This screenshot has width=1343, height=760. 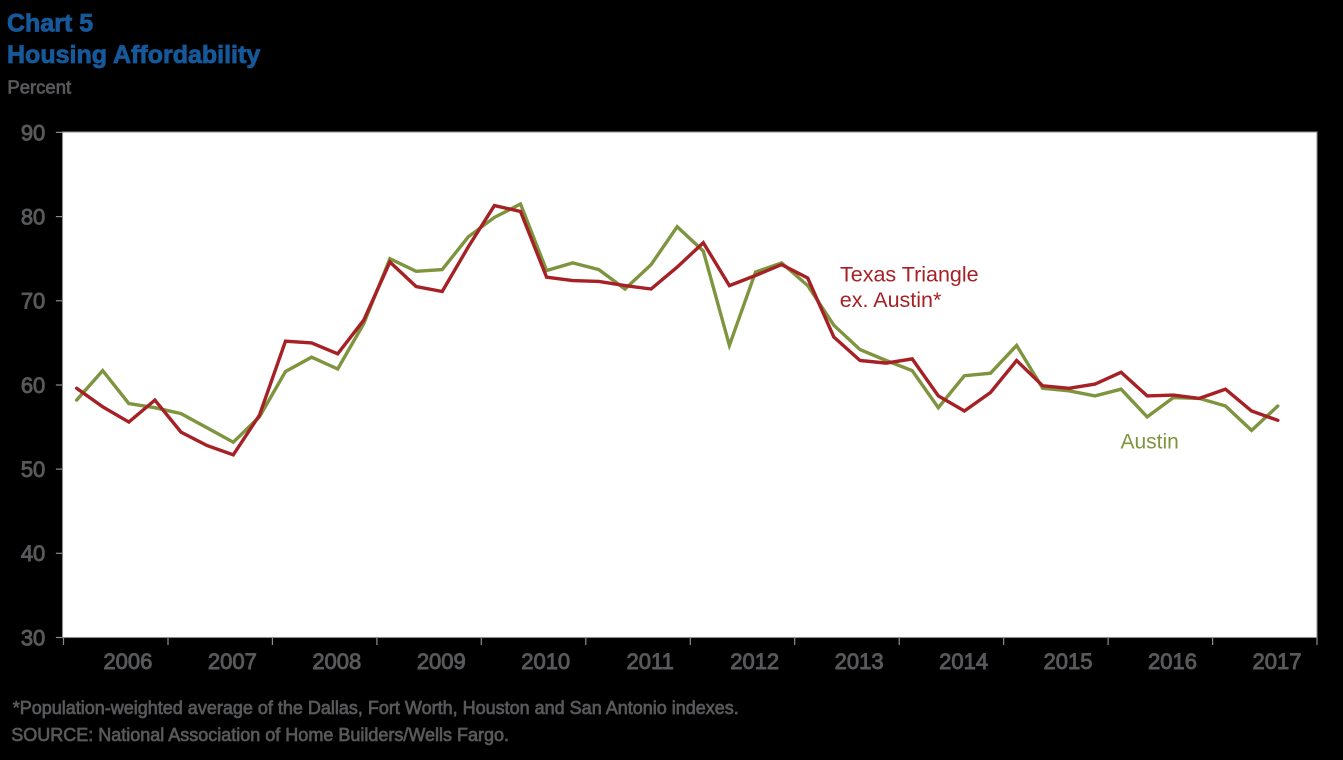 What do you see at coordinates (650, 661) in the screenshot?
I see `svg-text: 2011` at bounding box center [650, 661].